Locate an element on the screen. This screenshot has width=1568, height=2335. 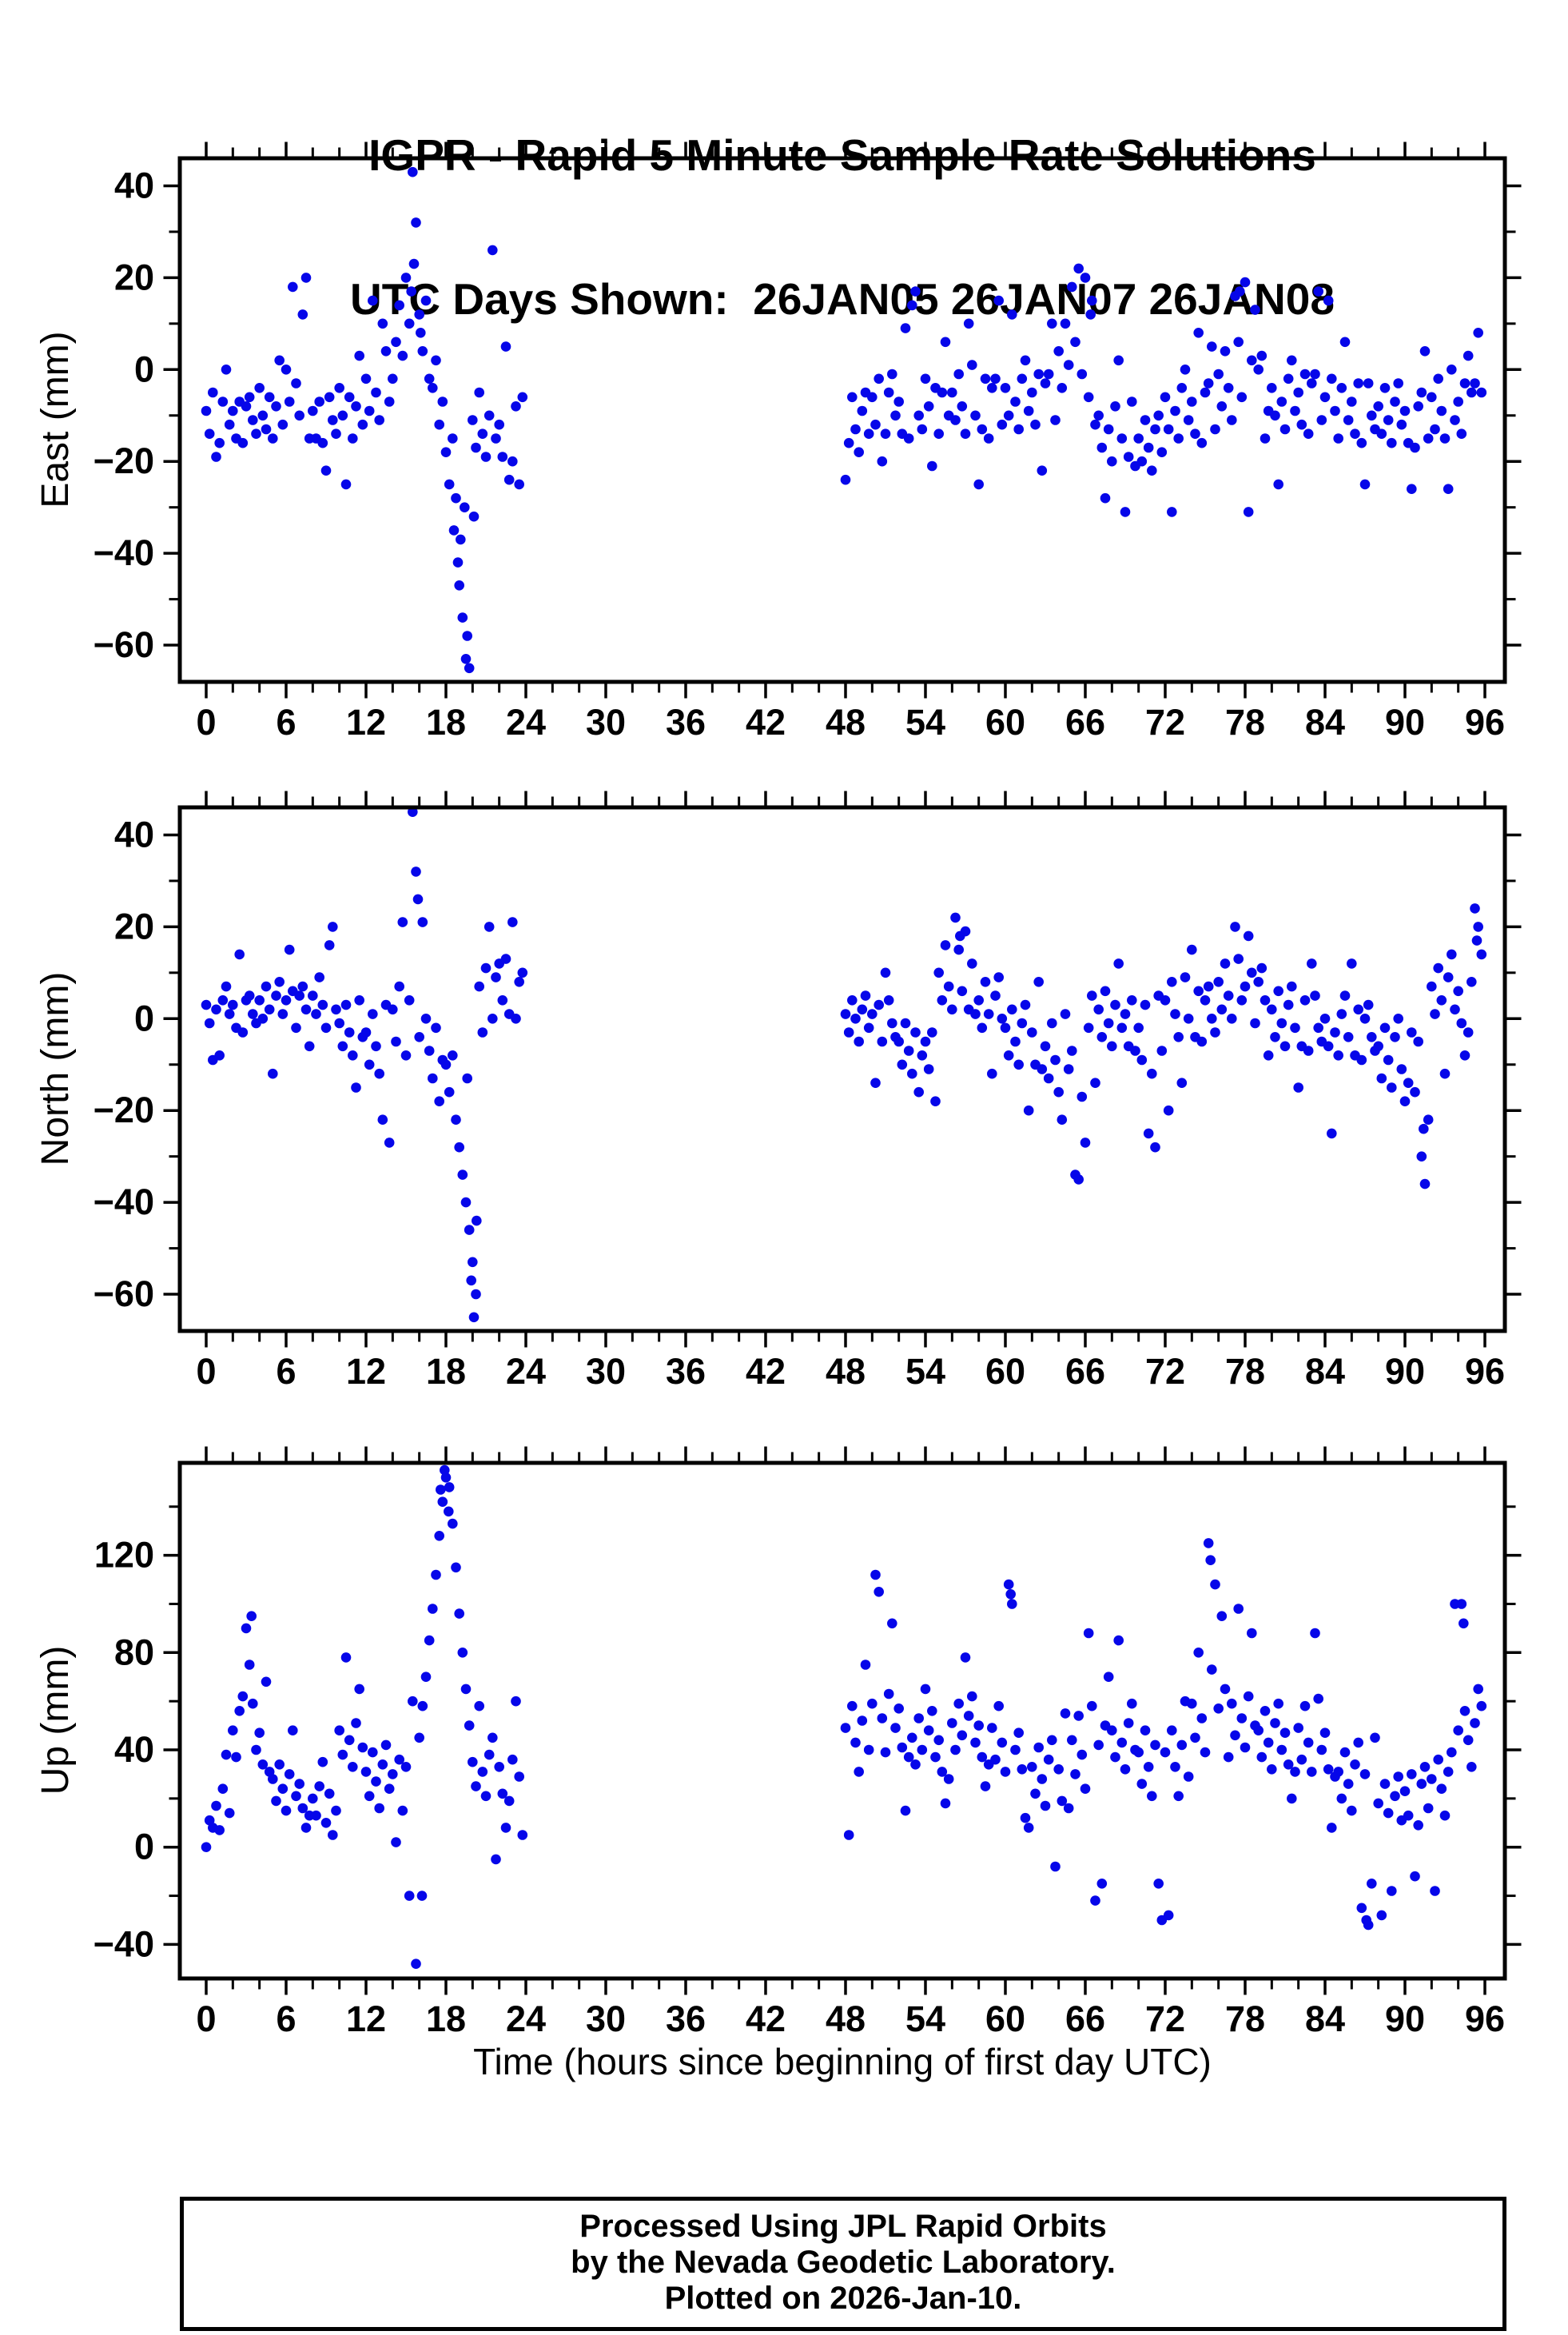
y-axis-title-north: North (mm) is located at coordinates (55, 1068).